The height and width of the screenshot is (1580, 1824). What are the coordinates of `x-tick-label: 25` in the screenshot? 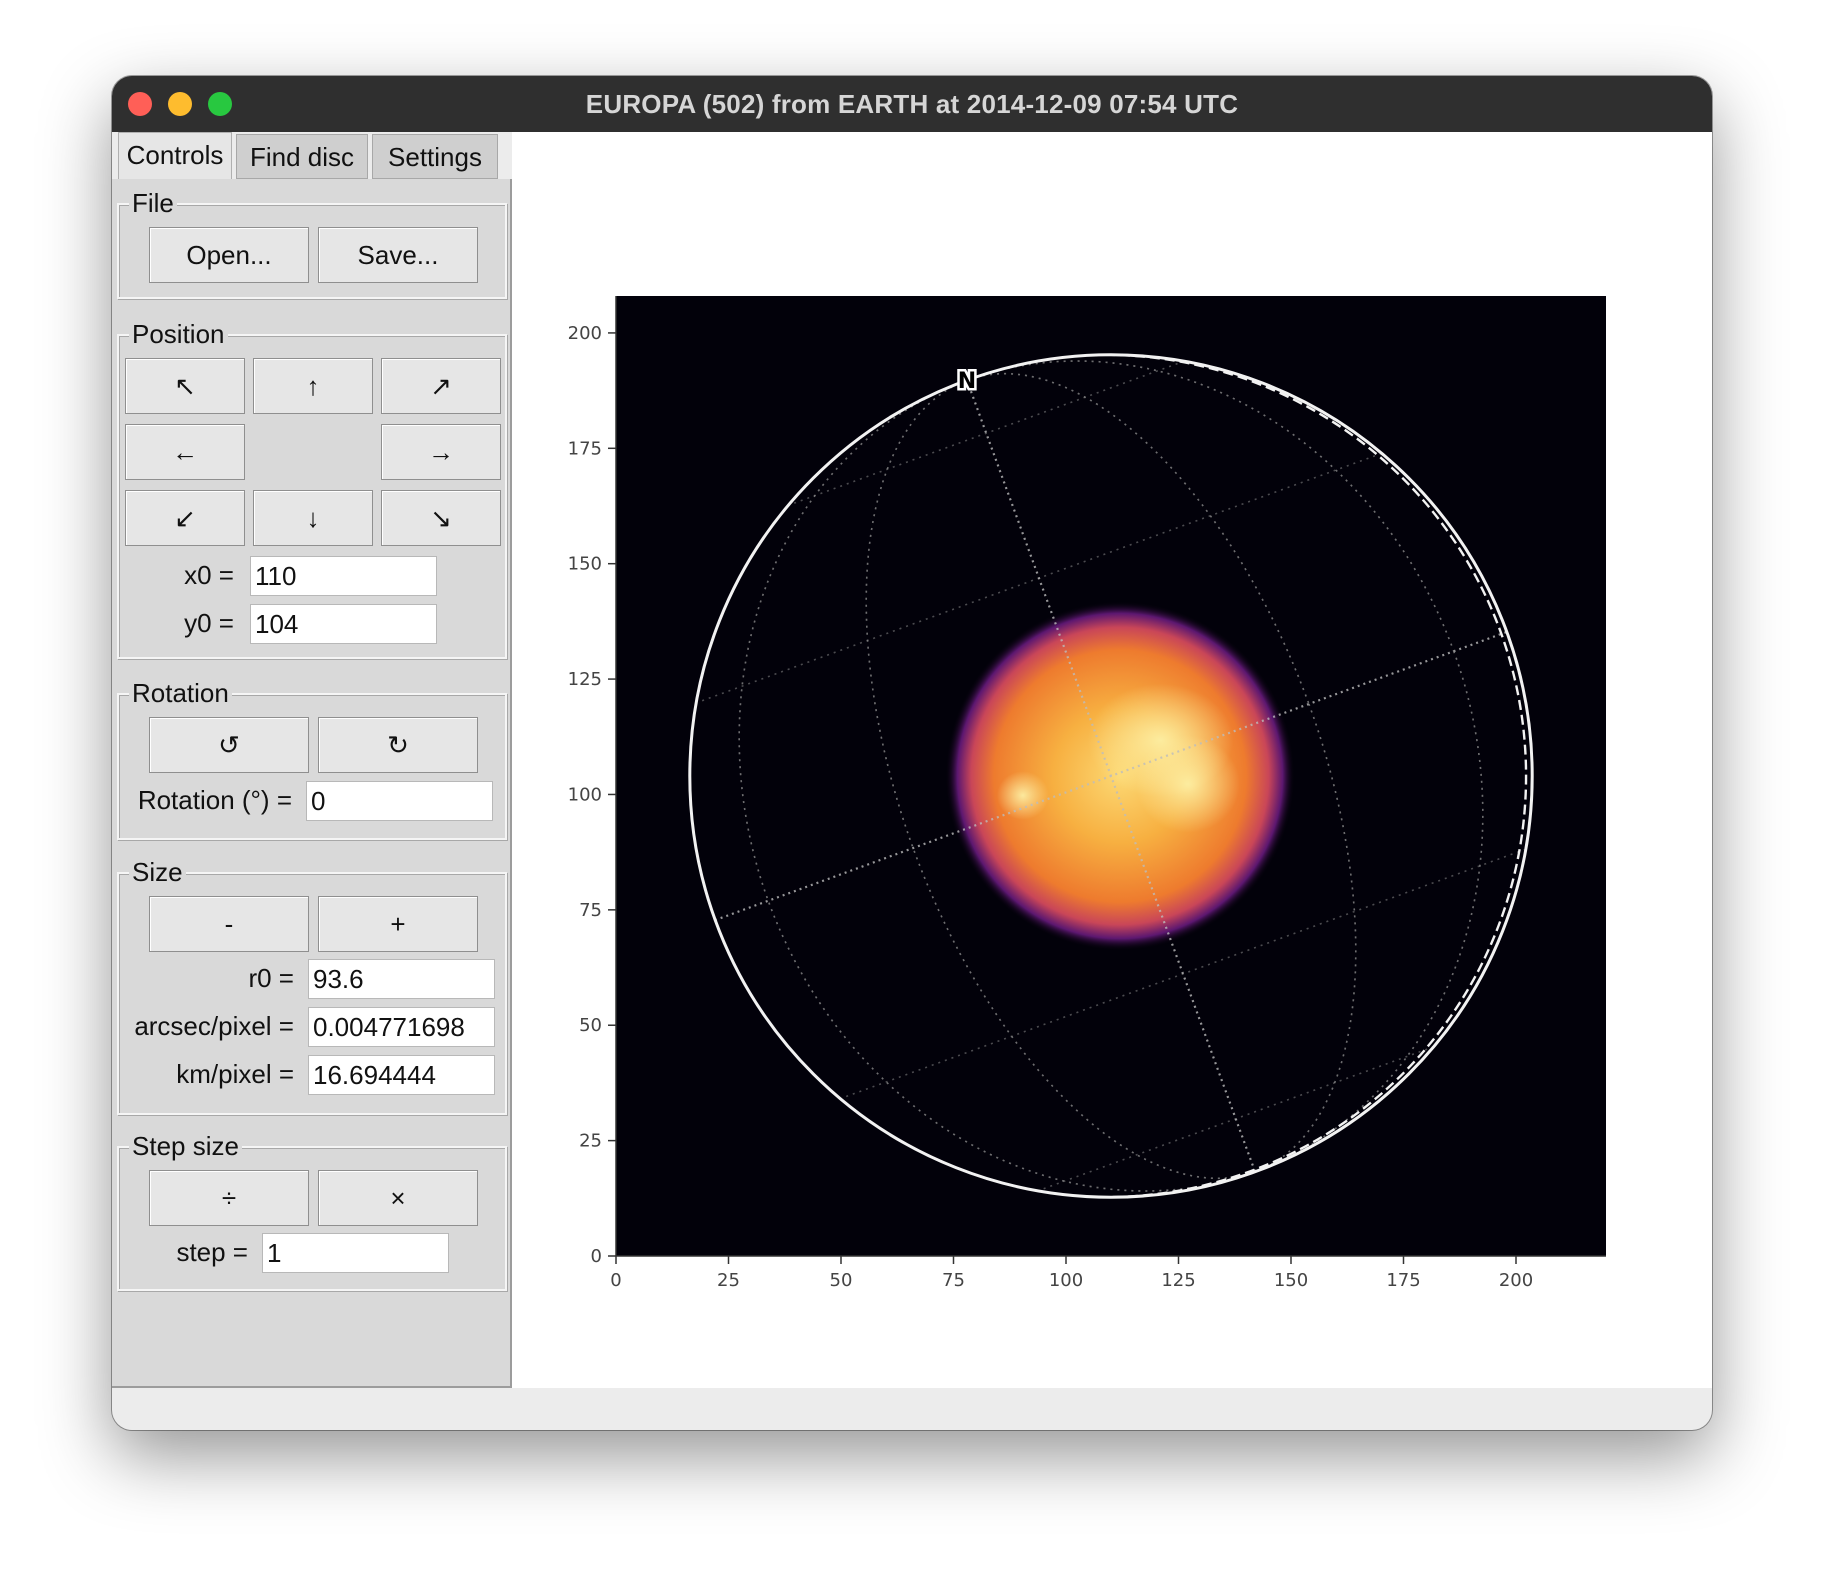 It's located at (728, 1280).